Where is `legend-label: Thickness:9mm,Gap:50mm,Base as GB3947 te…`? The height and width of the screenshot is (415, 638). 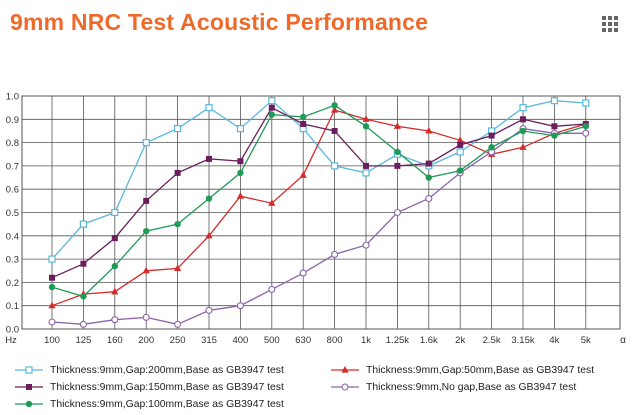 legend-label: Thickness:9mm,Gap:50mm,Base as GB3947 te… is located at coordinates (480, 370).